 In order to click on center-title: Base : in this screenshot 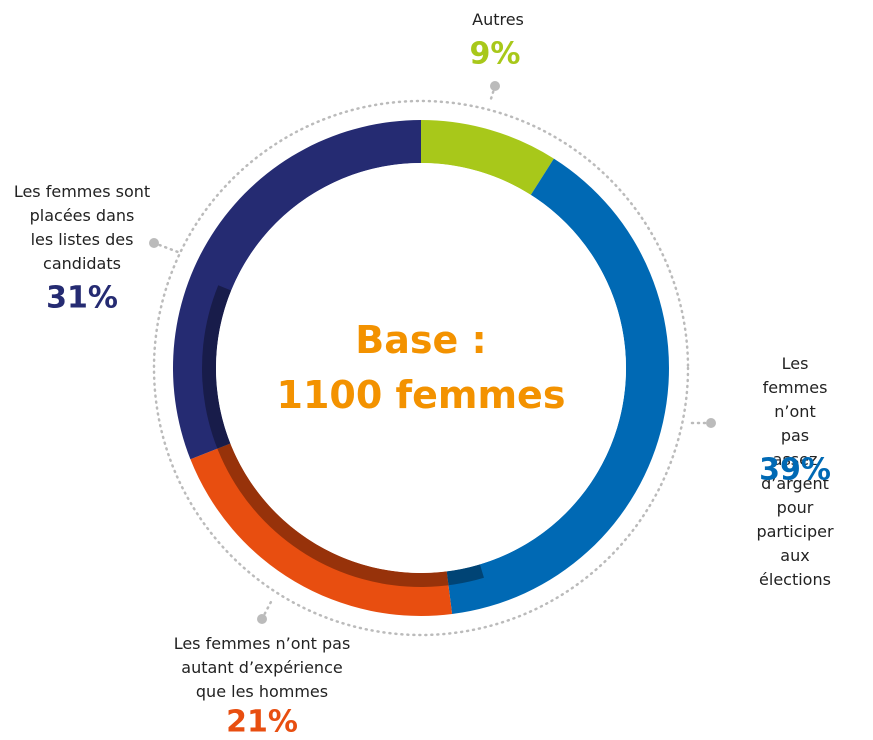, I will do `click(421, 340)`.